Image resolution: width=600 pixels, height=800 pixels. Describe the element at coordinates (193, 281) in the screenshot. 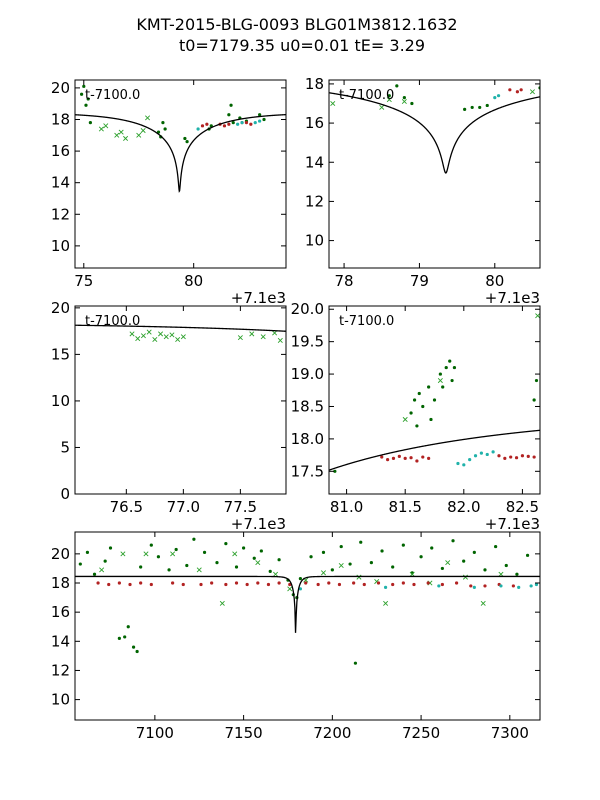

I see `x-tick-label: 80` at that location.